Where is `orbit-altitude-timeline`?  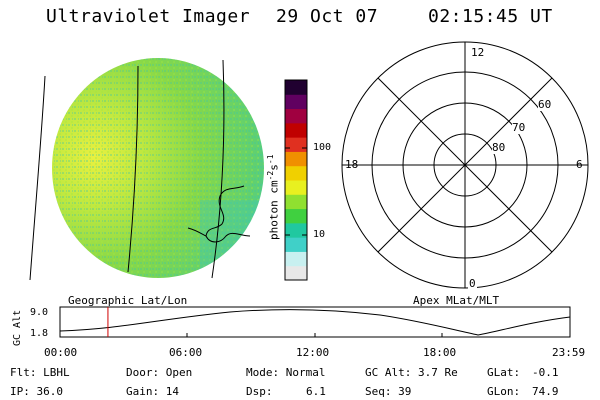
orbit-altitude-timeline is located at coordinates (315, 322).